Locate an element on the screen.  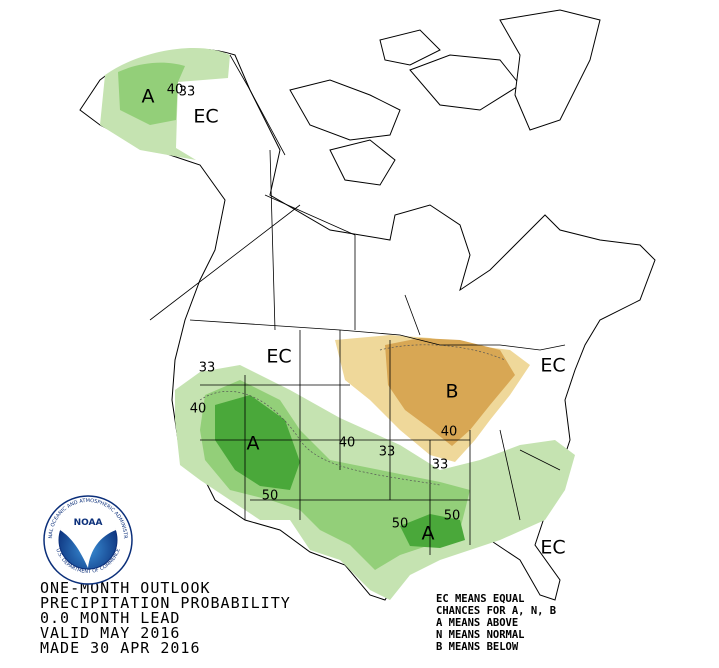
legend-line: CHANCES FOR A, N, B is located at coordinates (496, 611).